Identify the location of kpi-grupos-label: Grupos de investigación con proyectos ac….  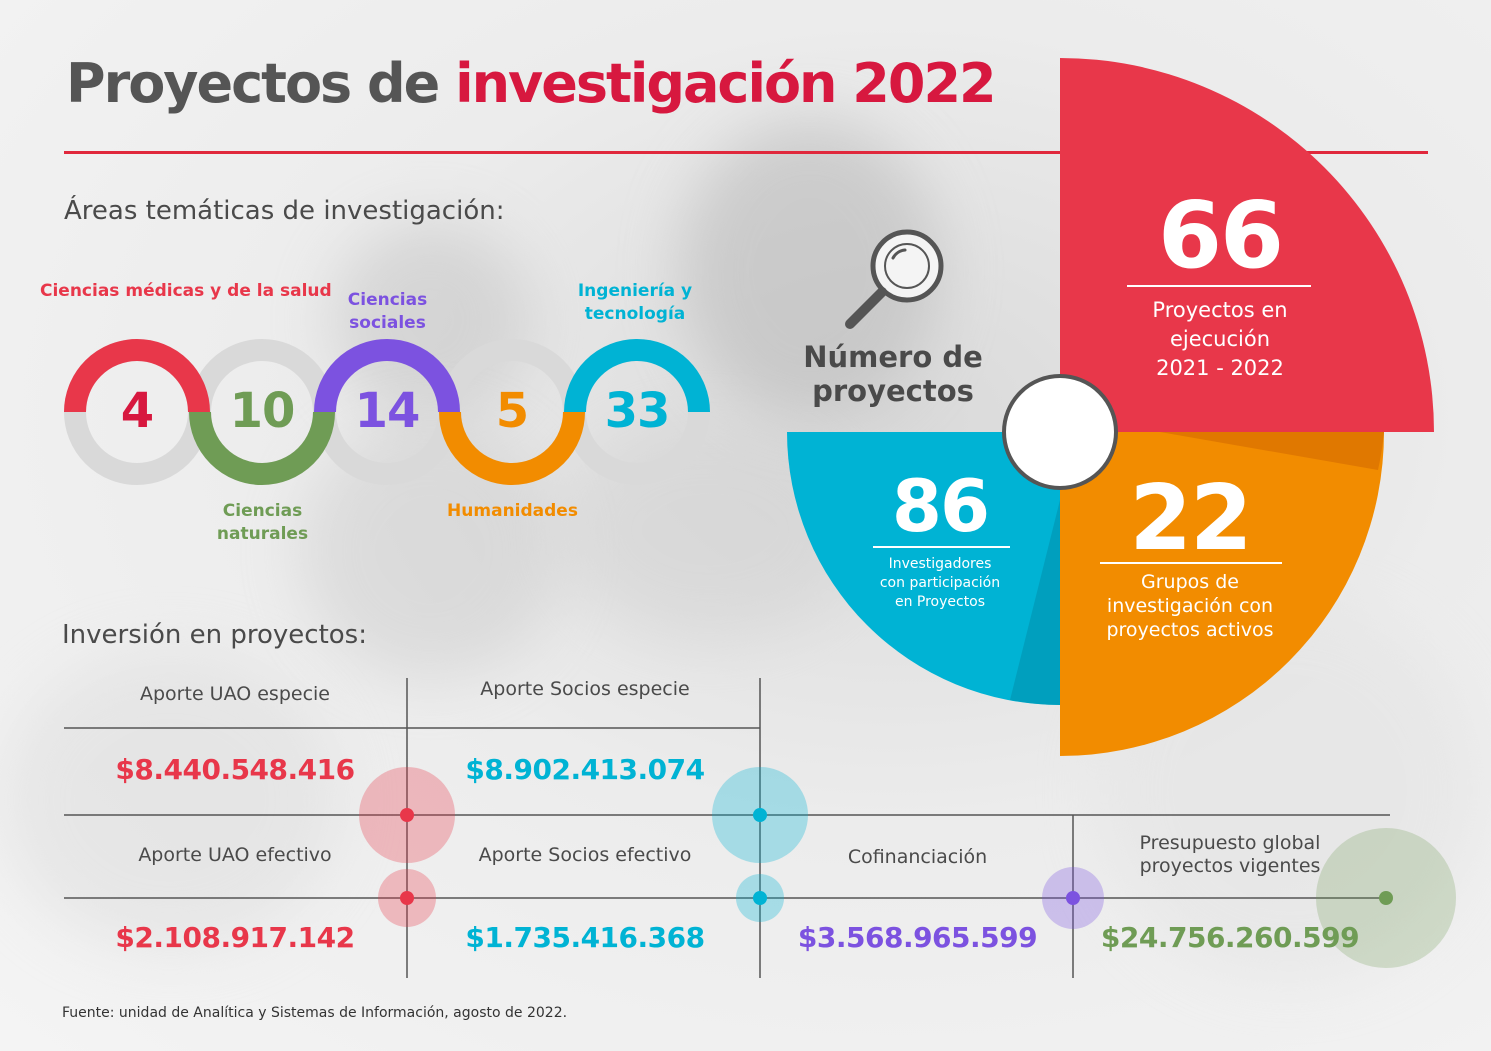
(1190, 606).